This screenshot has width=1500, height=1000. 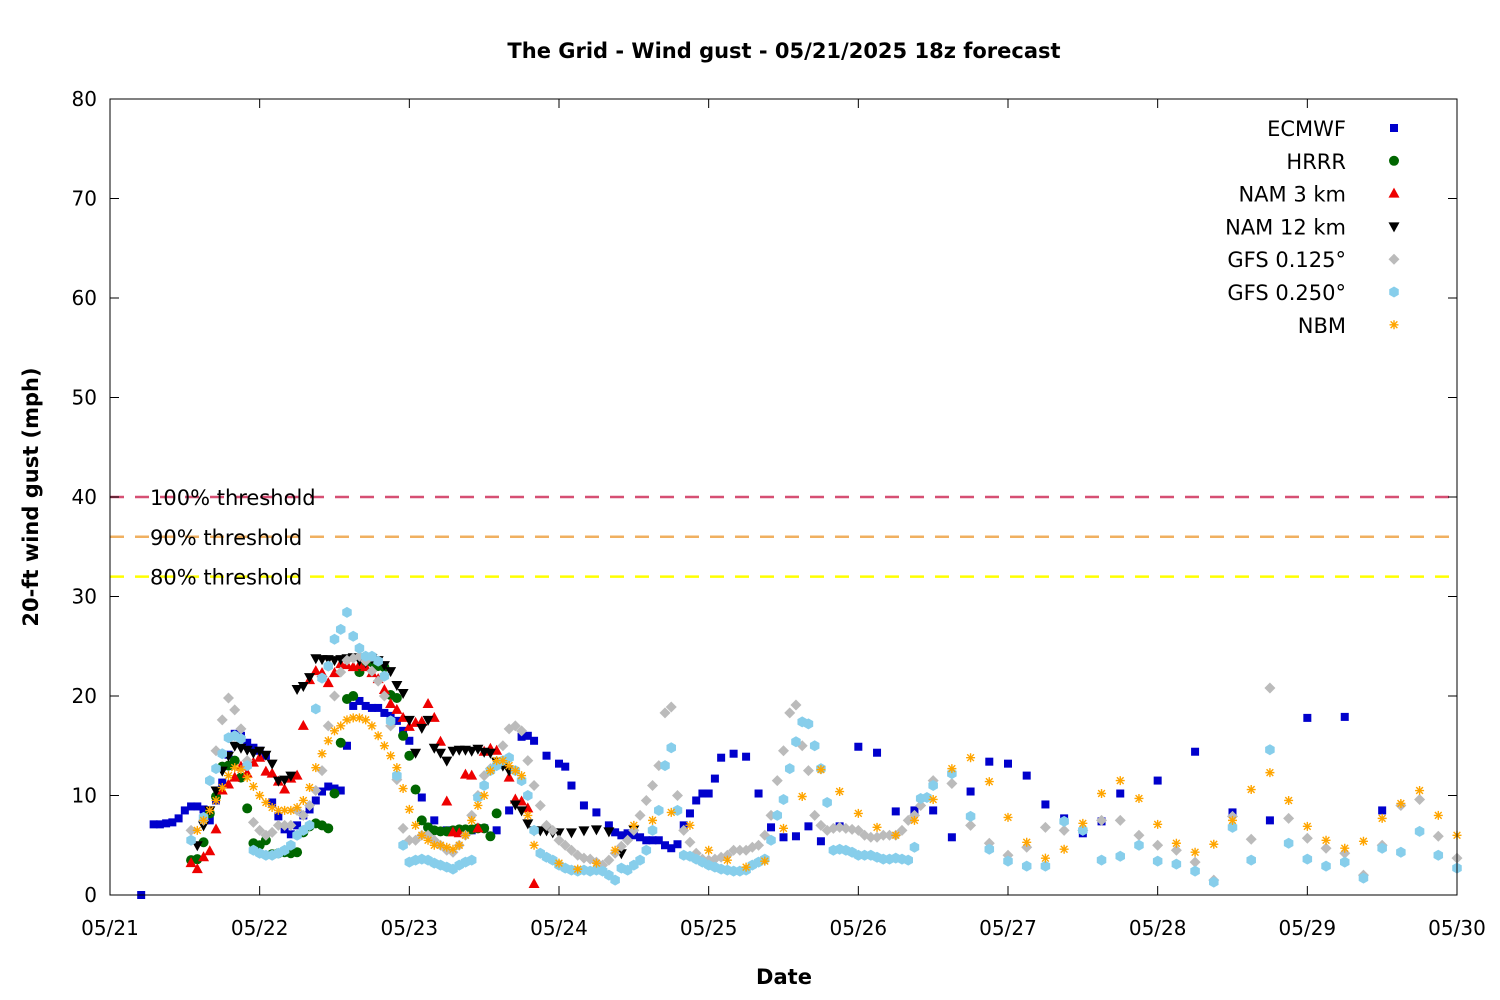 What do you see at coordinates (226, 538) in the screenshot?
I see `threshold-label: 90% threshold` at bounding box center [226, 538].